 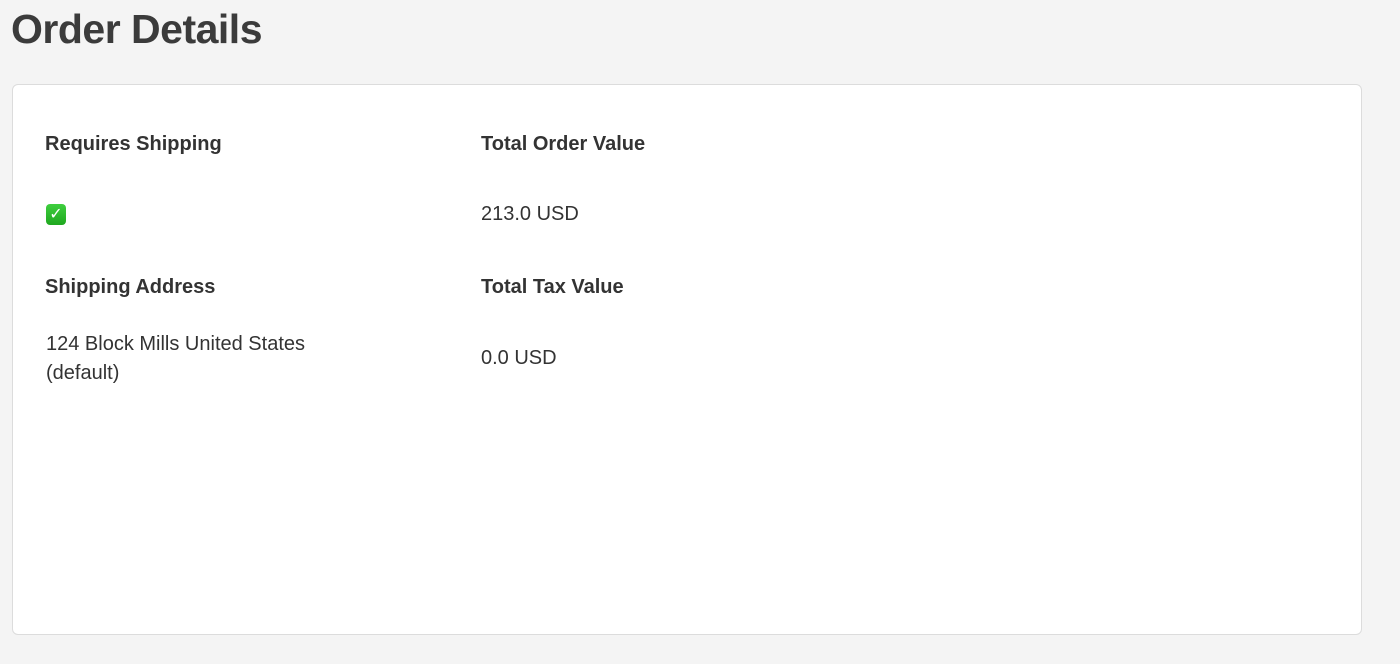 I want to click on total-order-value: 213.0 USD, so click(x=530, y=214).